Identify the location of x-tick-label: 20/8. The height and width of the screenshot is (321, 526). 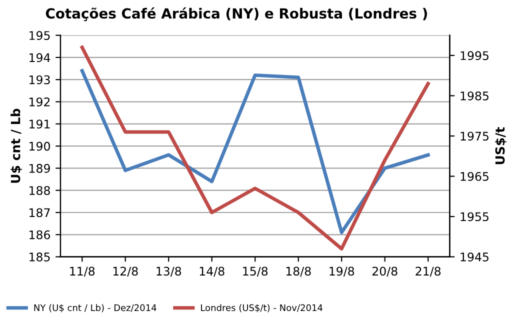
(385, 271).